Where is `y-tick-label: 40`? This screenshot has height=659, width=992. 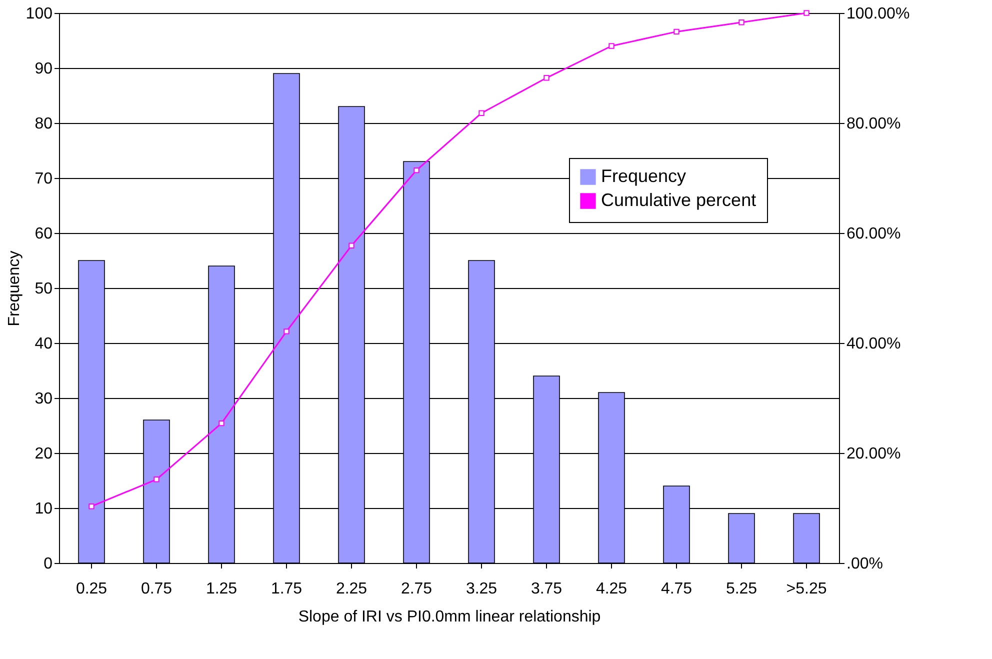 y-tick-label: 40 is located at coordinates (43, 344).